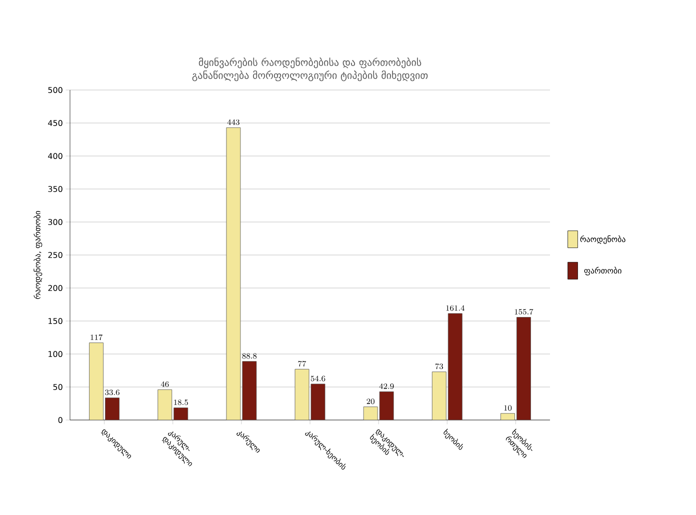 This screenshot has width=696, height=515. Describe the element at coordinates (310, 70) in the screenshot. I see `chart-title: მყინვარების რაოდენობებისა და ფართობების განაწილება მორფოლოგიური ტიპების მიხედვით` at that location.